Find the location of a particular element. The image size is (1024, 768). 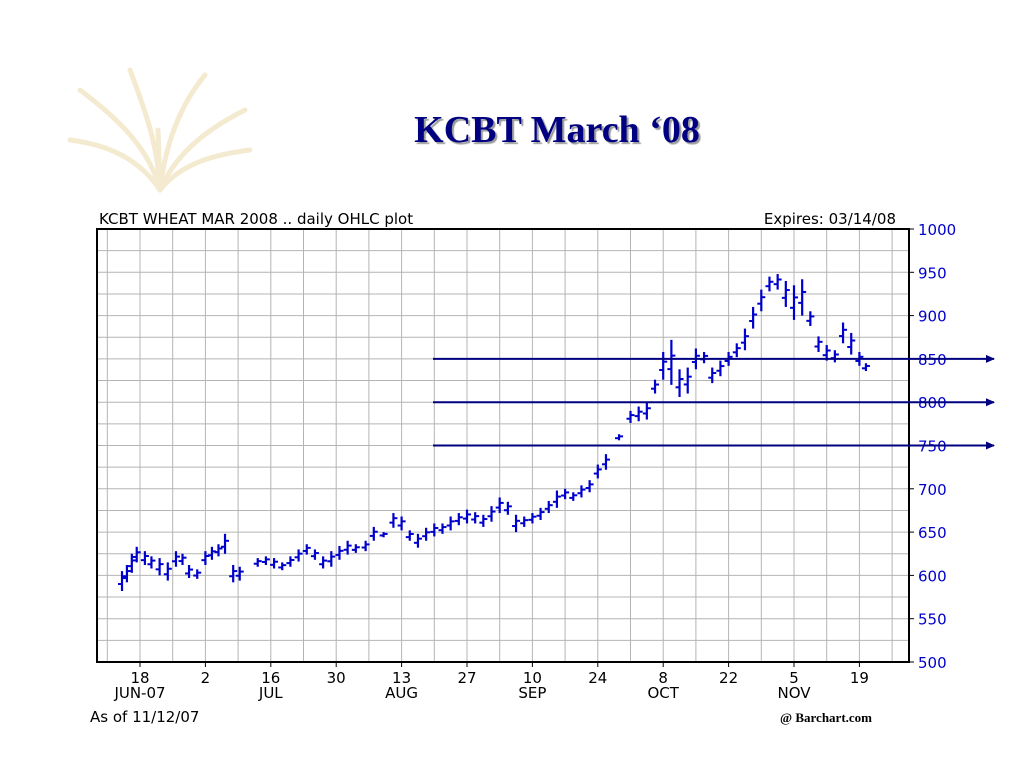

x-tick-day: 10 is located at coordinates (532, 678).